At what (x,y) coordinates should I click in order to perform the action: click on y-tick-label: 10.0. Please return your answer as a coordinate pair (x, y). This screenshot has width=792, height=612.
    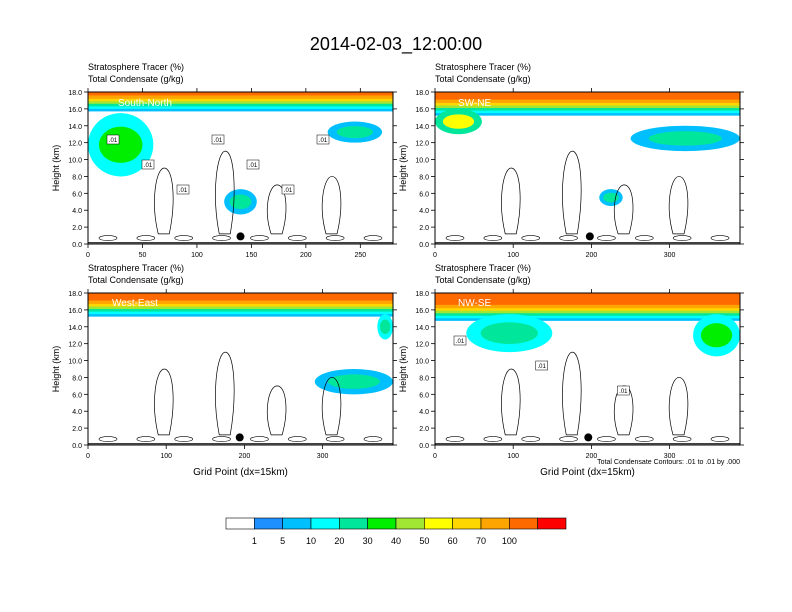
    Looking at the image, I should click on (75, 362).